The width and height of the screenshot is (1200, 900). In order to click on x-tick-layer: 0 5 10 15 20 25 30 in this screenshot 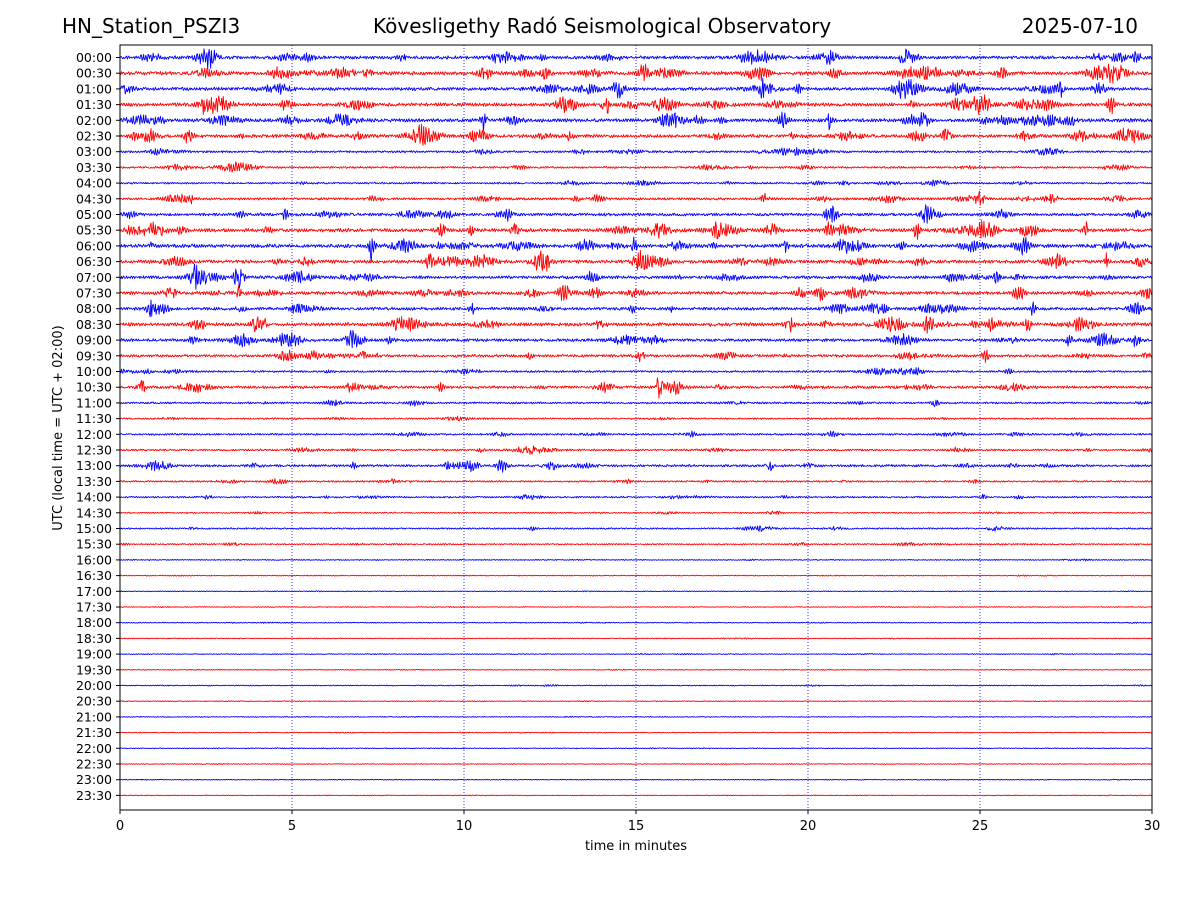, I will do `click(638, 822)`.